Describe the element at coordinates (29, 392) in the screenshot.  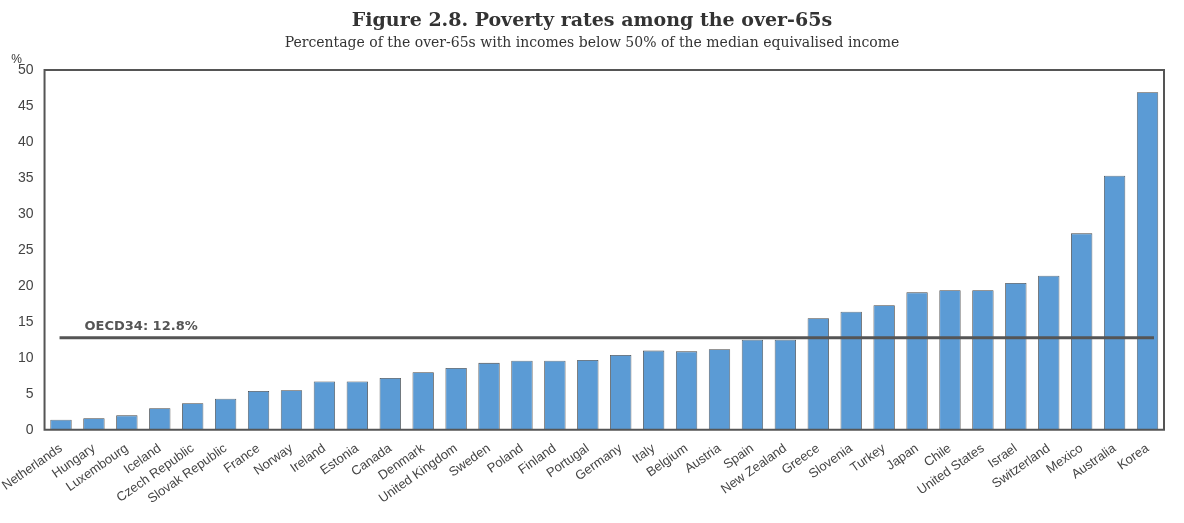
I see `y-tick-label: 5` at that location.